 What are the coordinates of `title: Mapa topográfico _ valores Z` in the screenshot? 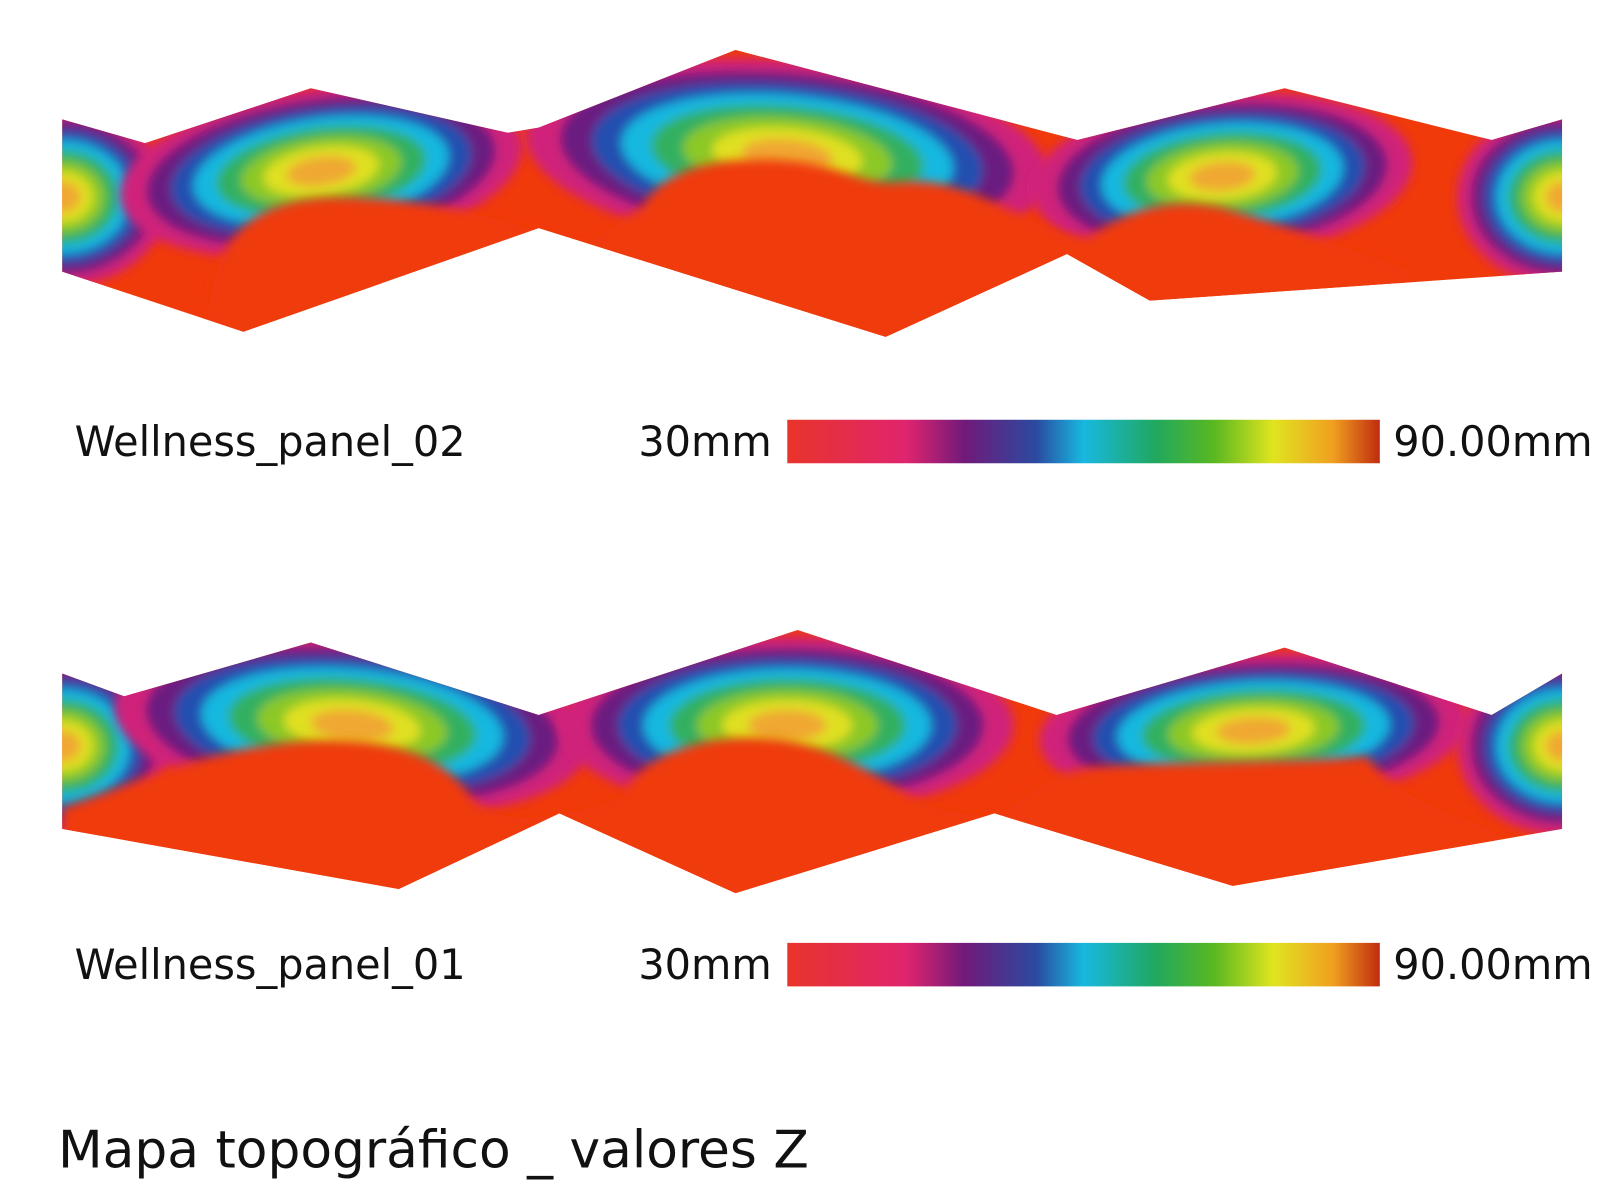 It's located at (433, 1151).